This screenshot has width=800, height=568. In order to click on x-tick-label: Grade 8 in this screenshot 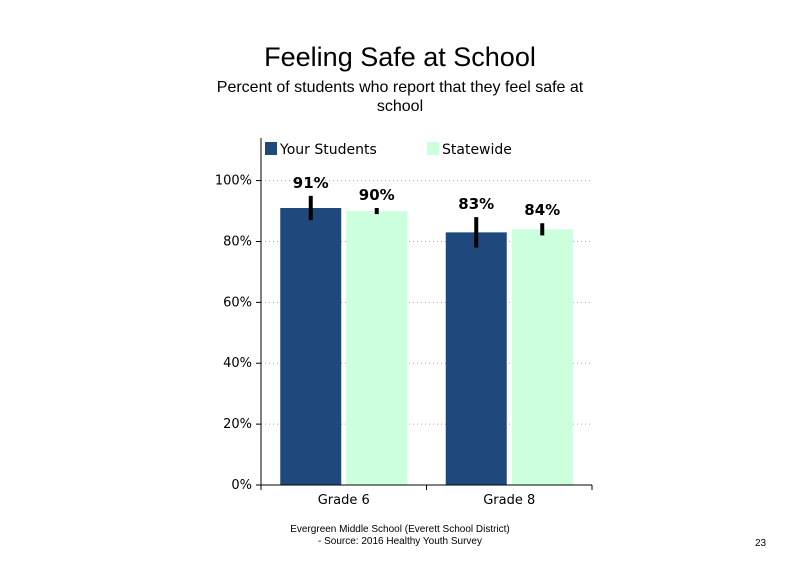, I will do `click(509, 500)`.